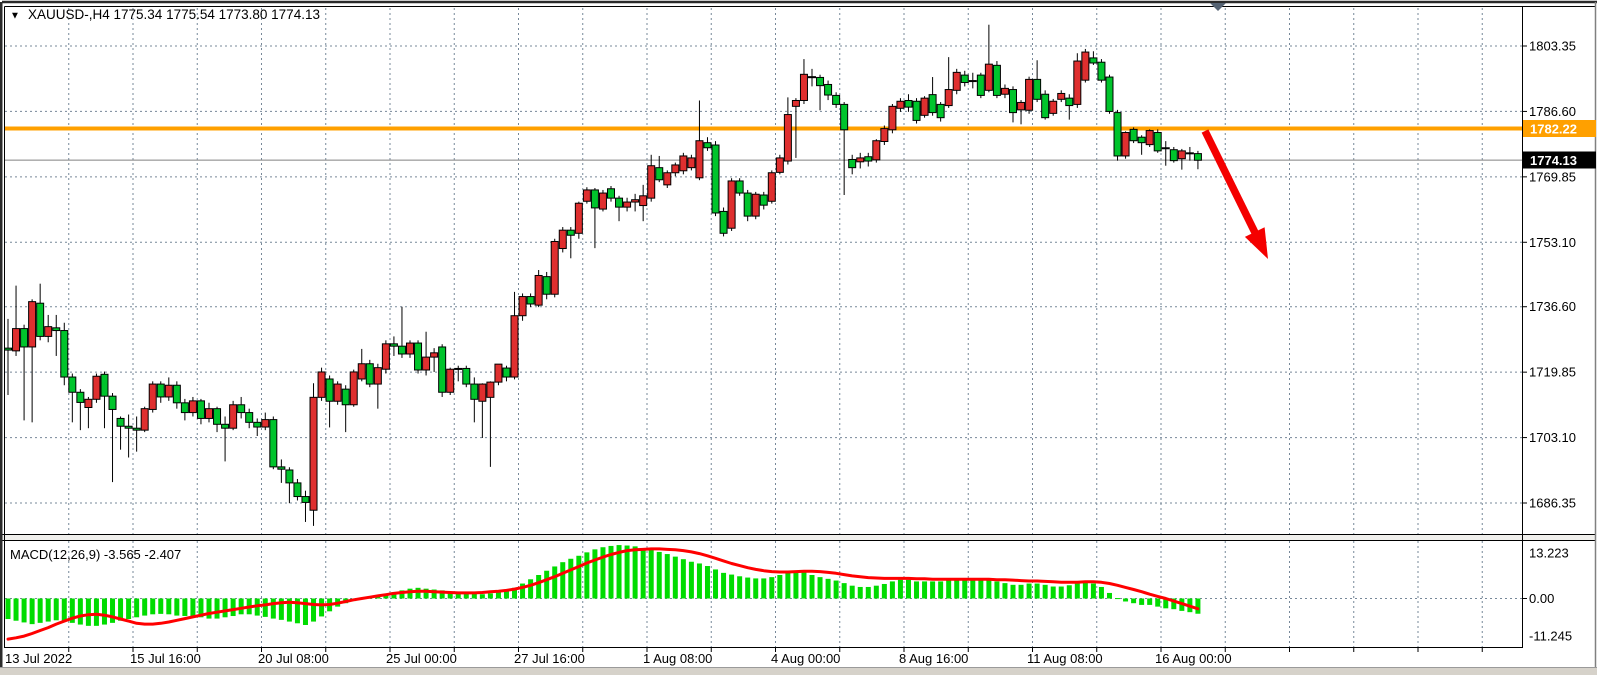 Image resolution: width=1597 pixels, height=675 pixels. What do you see at coordinates (15, 16) in the screenshot?
I see `symbol-dropdown-icon: ▼` at bounding box center [15, 16].